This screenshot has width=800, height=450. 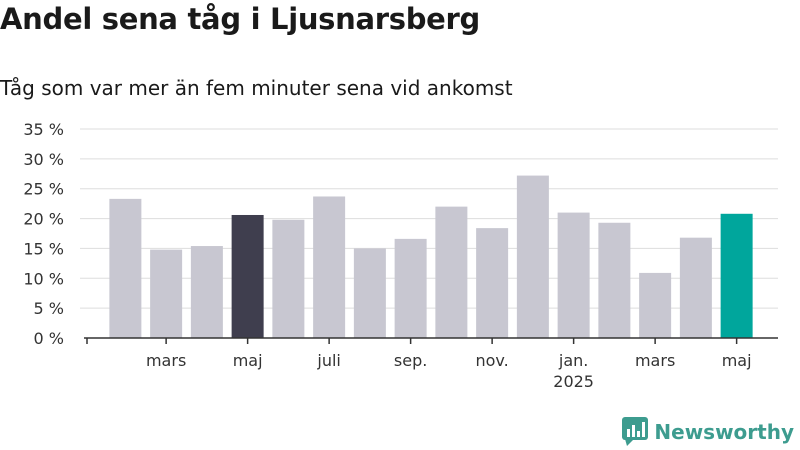 I want to click on y-tick-label: 30 %, so click(x=43, y=159).